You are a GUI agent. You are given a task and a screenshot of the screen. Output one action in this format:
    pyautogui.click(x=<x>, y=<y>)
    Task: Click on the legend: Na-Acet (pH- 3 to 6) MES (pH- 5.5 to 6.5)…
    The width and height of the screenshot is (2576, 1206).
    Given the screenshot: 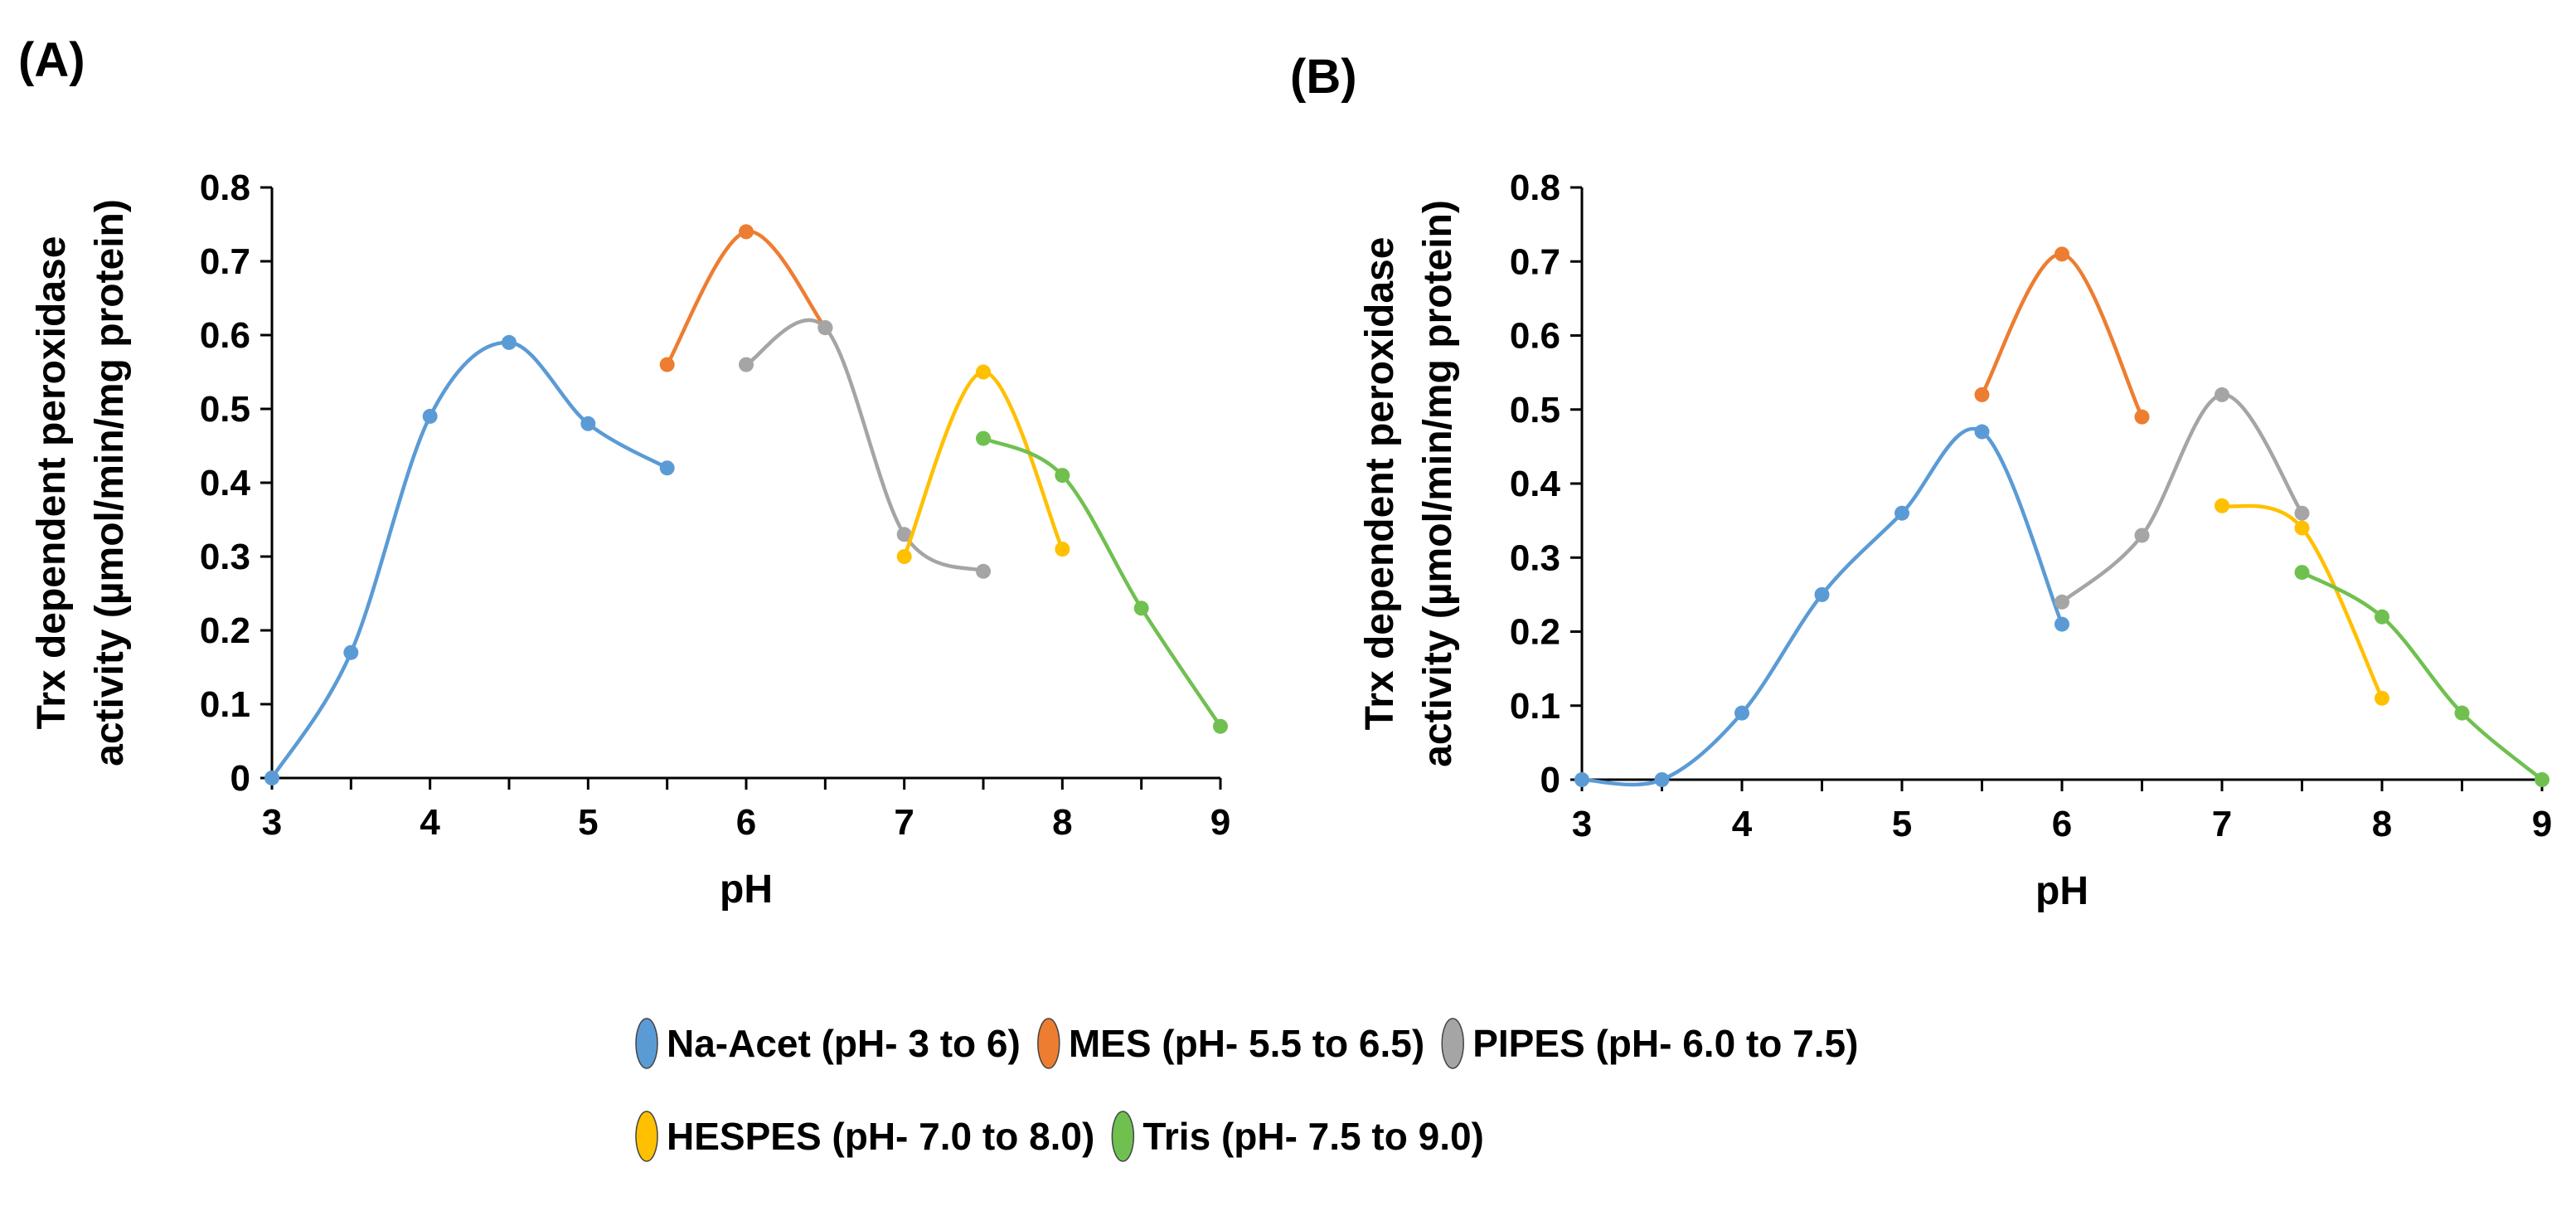 What is the action you would take?
    pyautogui.click(x=1246, y=1090)
    